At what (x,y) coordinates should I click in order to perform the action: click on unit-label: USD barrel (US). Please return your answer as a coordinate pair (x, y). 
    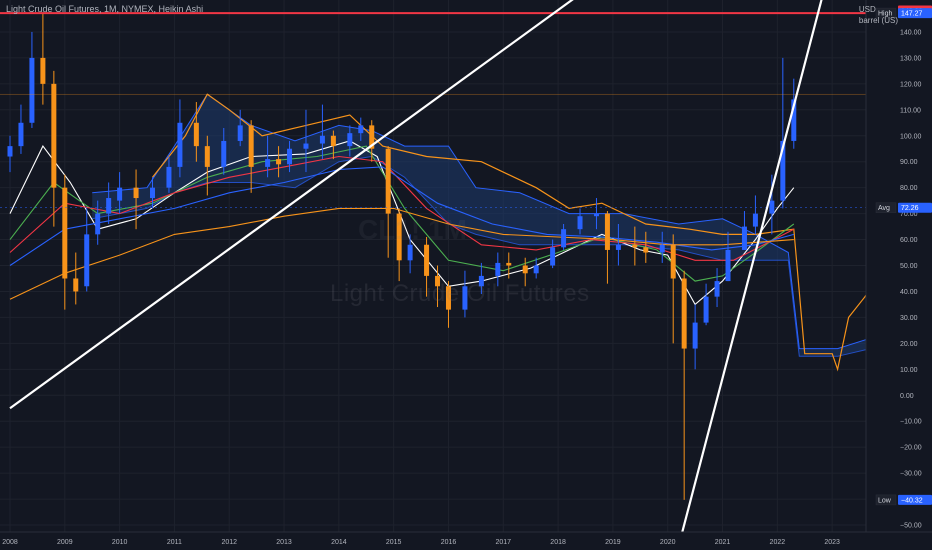
    Looking at the image, I should click on (878, 15).